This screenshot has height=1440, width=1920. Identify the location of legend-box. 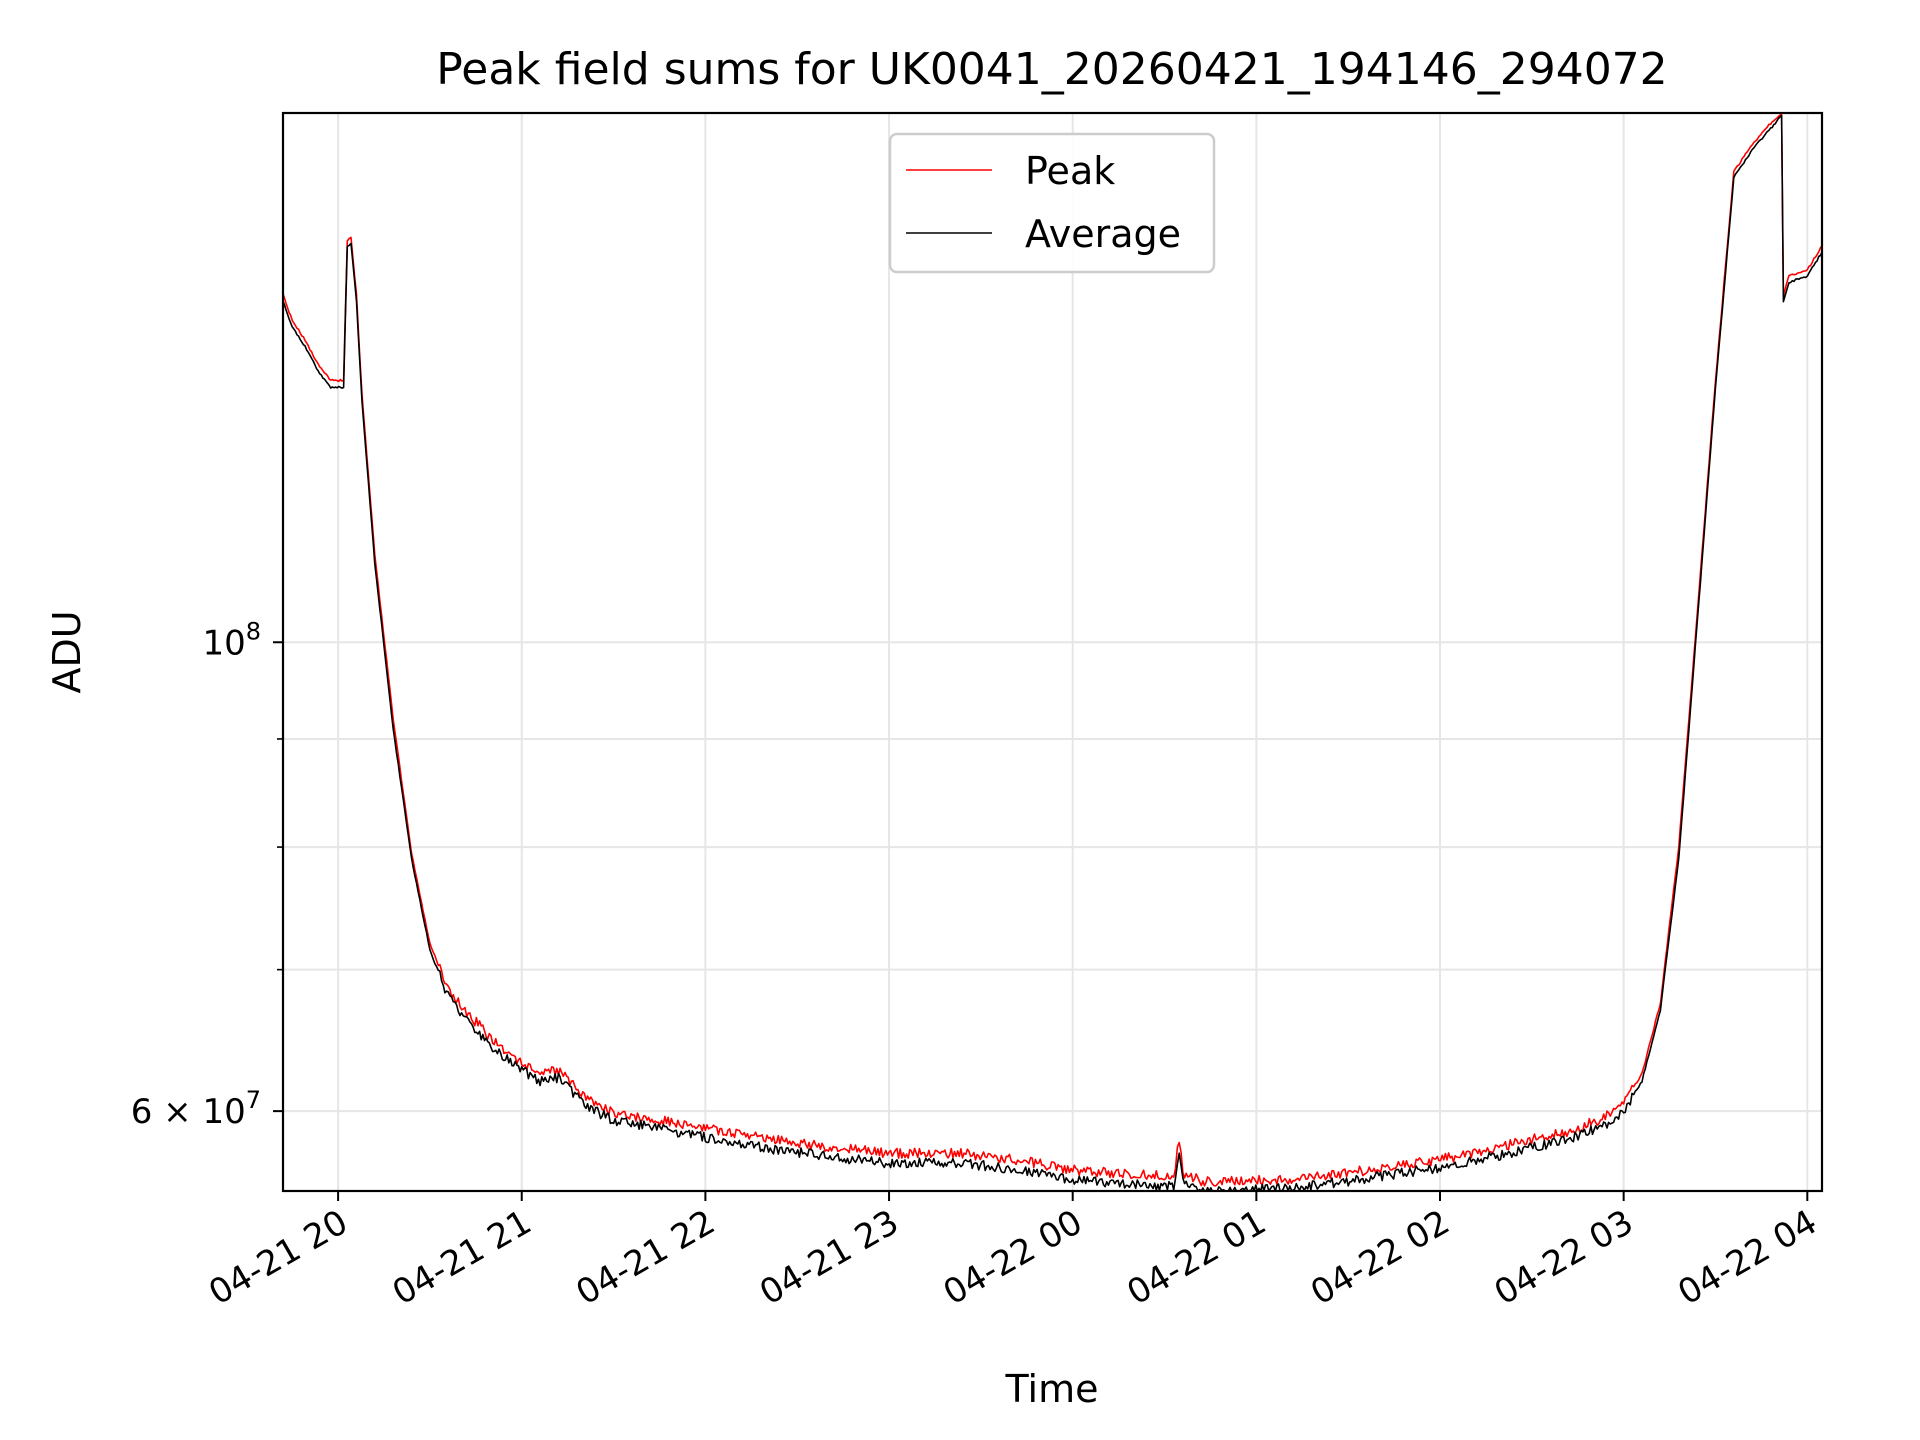
(1052, 203).